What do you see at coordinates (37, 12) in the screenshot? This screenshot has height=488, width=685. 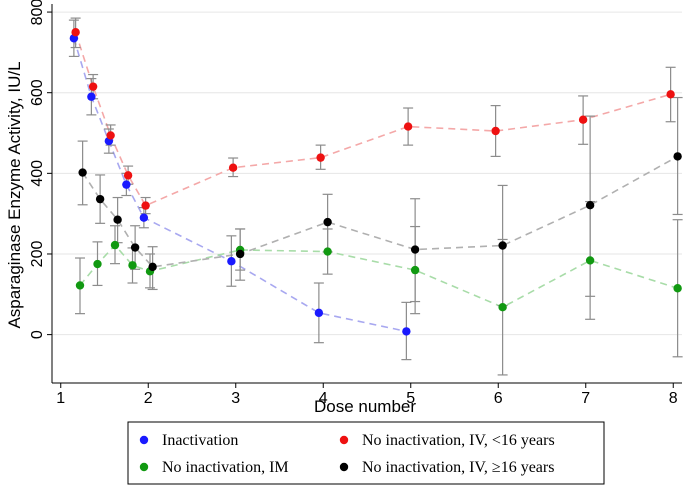 I see `y-tick-label: 800` at bounding box center [37, 12].